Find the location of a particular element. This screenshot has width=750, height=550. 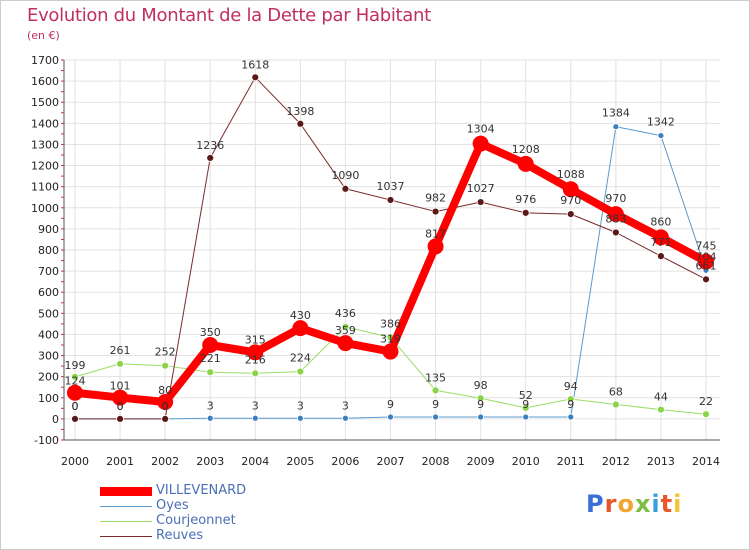

data-label-courjeonnet: 44 is located at coordinates (661, 397).